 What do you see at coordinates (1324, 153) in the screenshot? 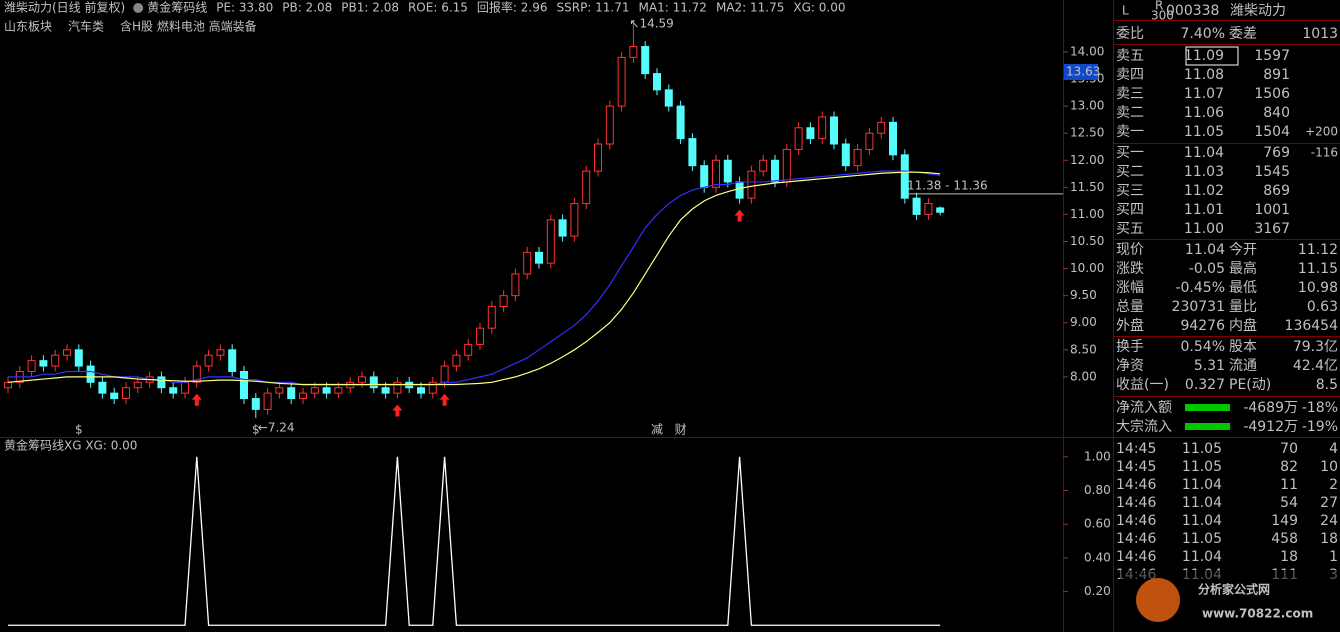
I see `book-change: -116` at bounding box center [1324, 153].